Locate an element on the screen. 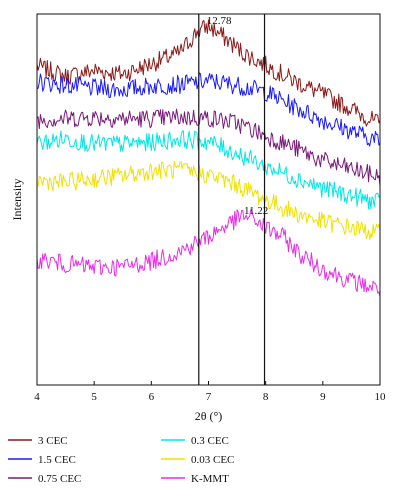 The image size is (402, 500). series-line-0-75-cec is located at coordinates (208, 147).